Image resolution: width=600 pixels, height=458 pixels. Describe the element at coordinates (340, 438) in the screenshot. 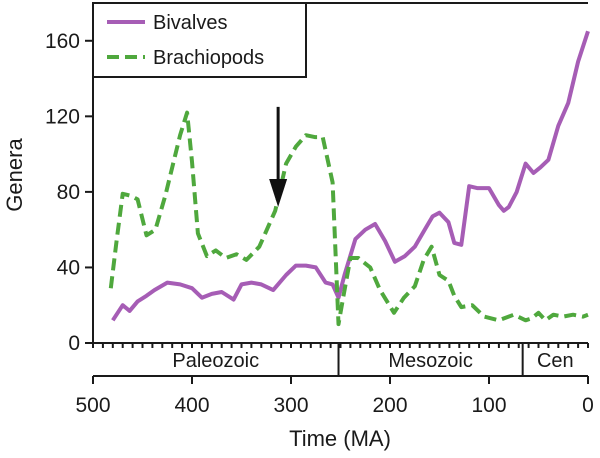

I see `x-axis-title: Time (MA)` at that location.